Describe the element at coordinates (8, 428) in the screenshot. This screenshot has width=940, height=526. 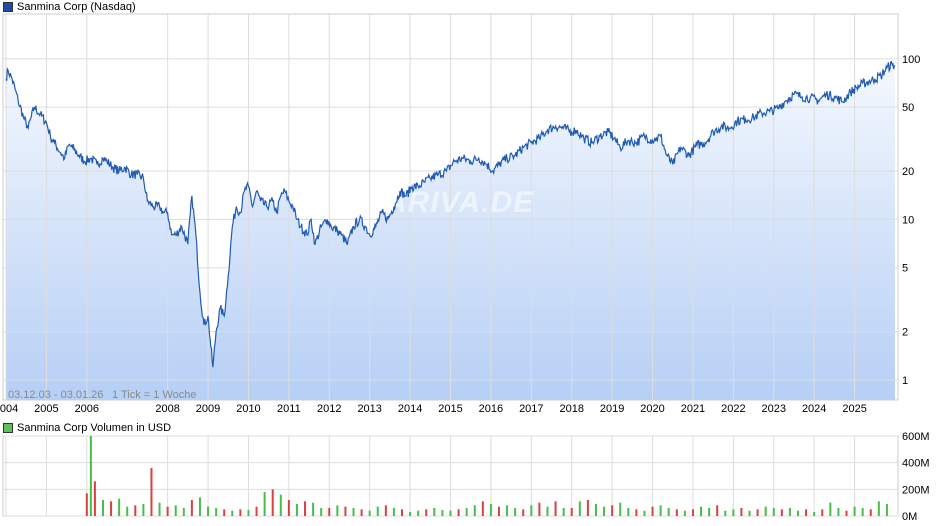
I see `volume-legend-swatch` at that location.